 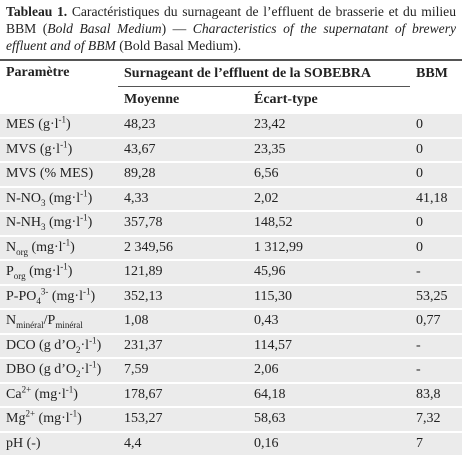 I want to click on value-cell: 352,13, so click(x=183, y=297).